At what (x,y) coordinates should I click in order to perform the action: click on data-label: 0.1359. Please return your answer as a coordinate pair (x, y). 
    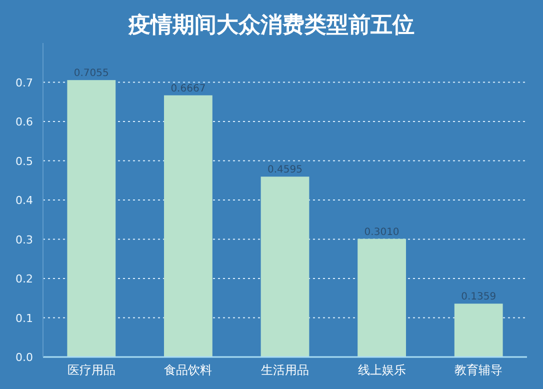
    Looking at the image, I should click on (478, 297).